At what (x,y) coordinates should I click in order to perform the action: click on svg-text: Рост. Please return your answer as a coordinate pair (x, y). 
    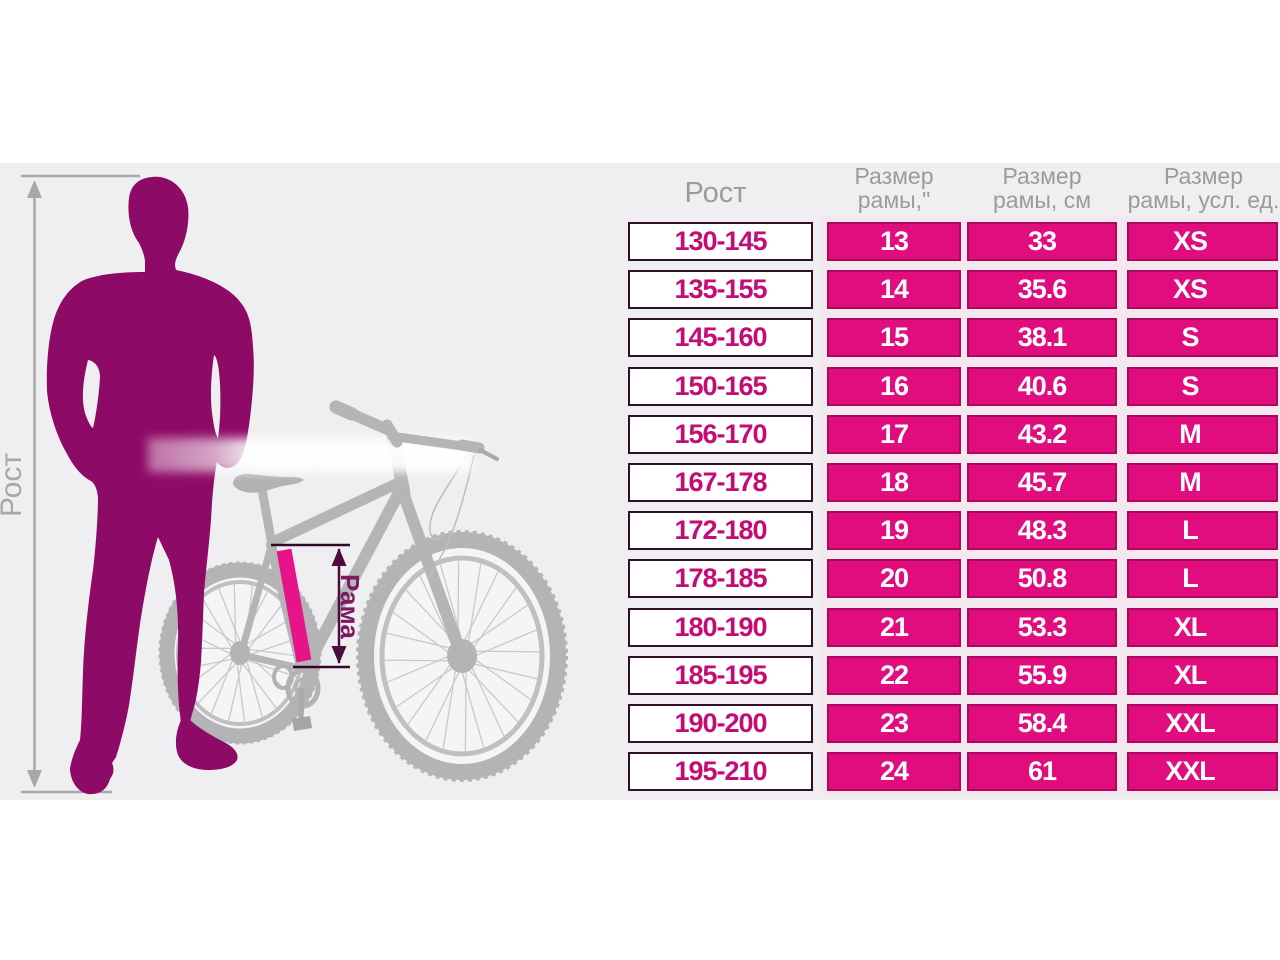
    Looking at the image, I should click on (14, 485).